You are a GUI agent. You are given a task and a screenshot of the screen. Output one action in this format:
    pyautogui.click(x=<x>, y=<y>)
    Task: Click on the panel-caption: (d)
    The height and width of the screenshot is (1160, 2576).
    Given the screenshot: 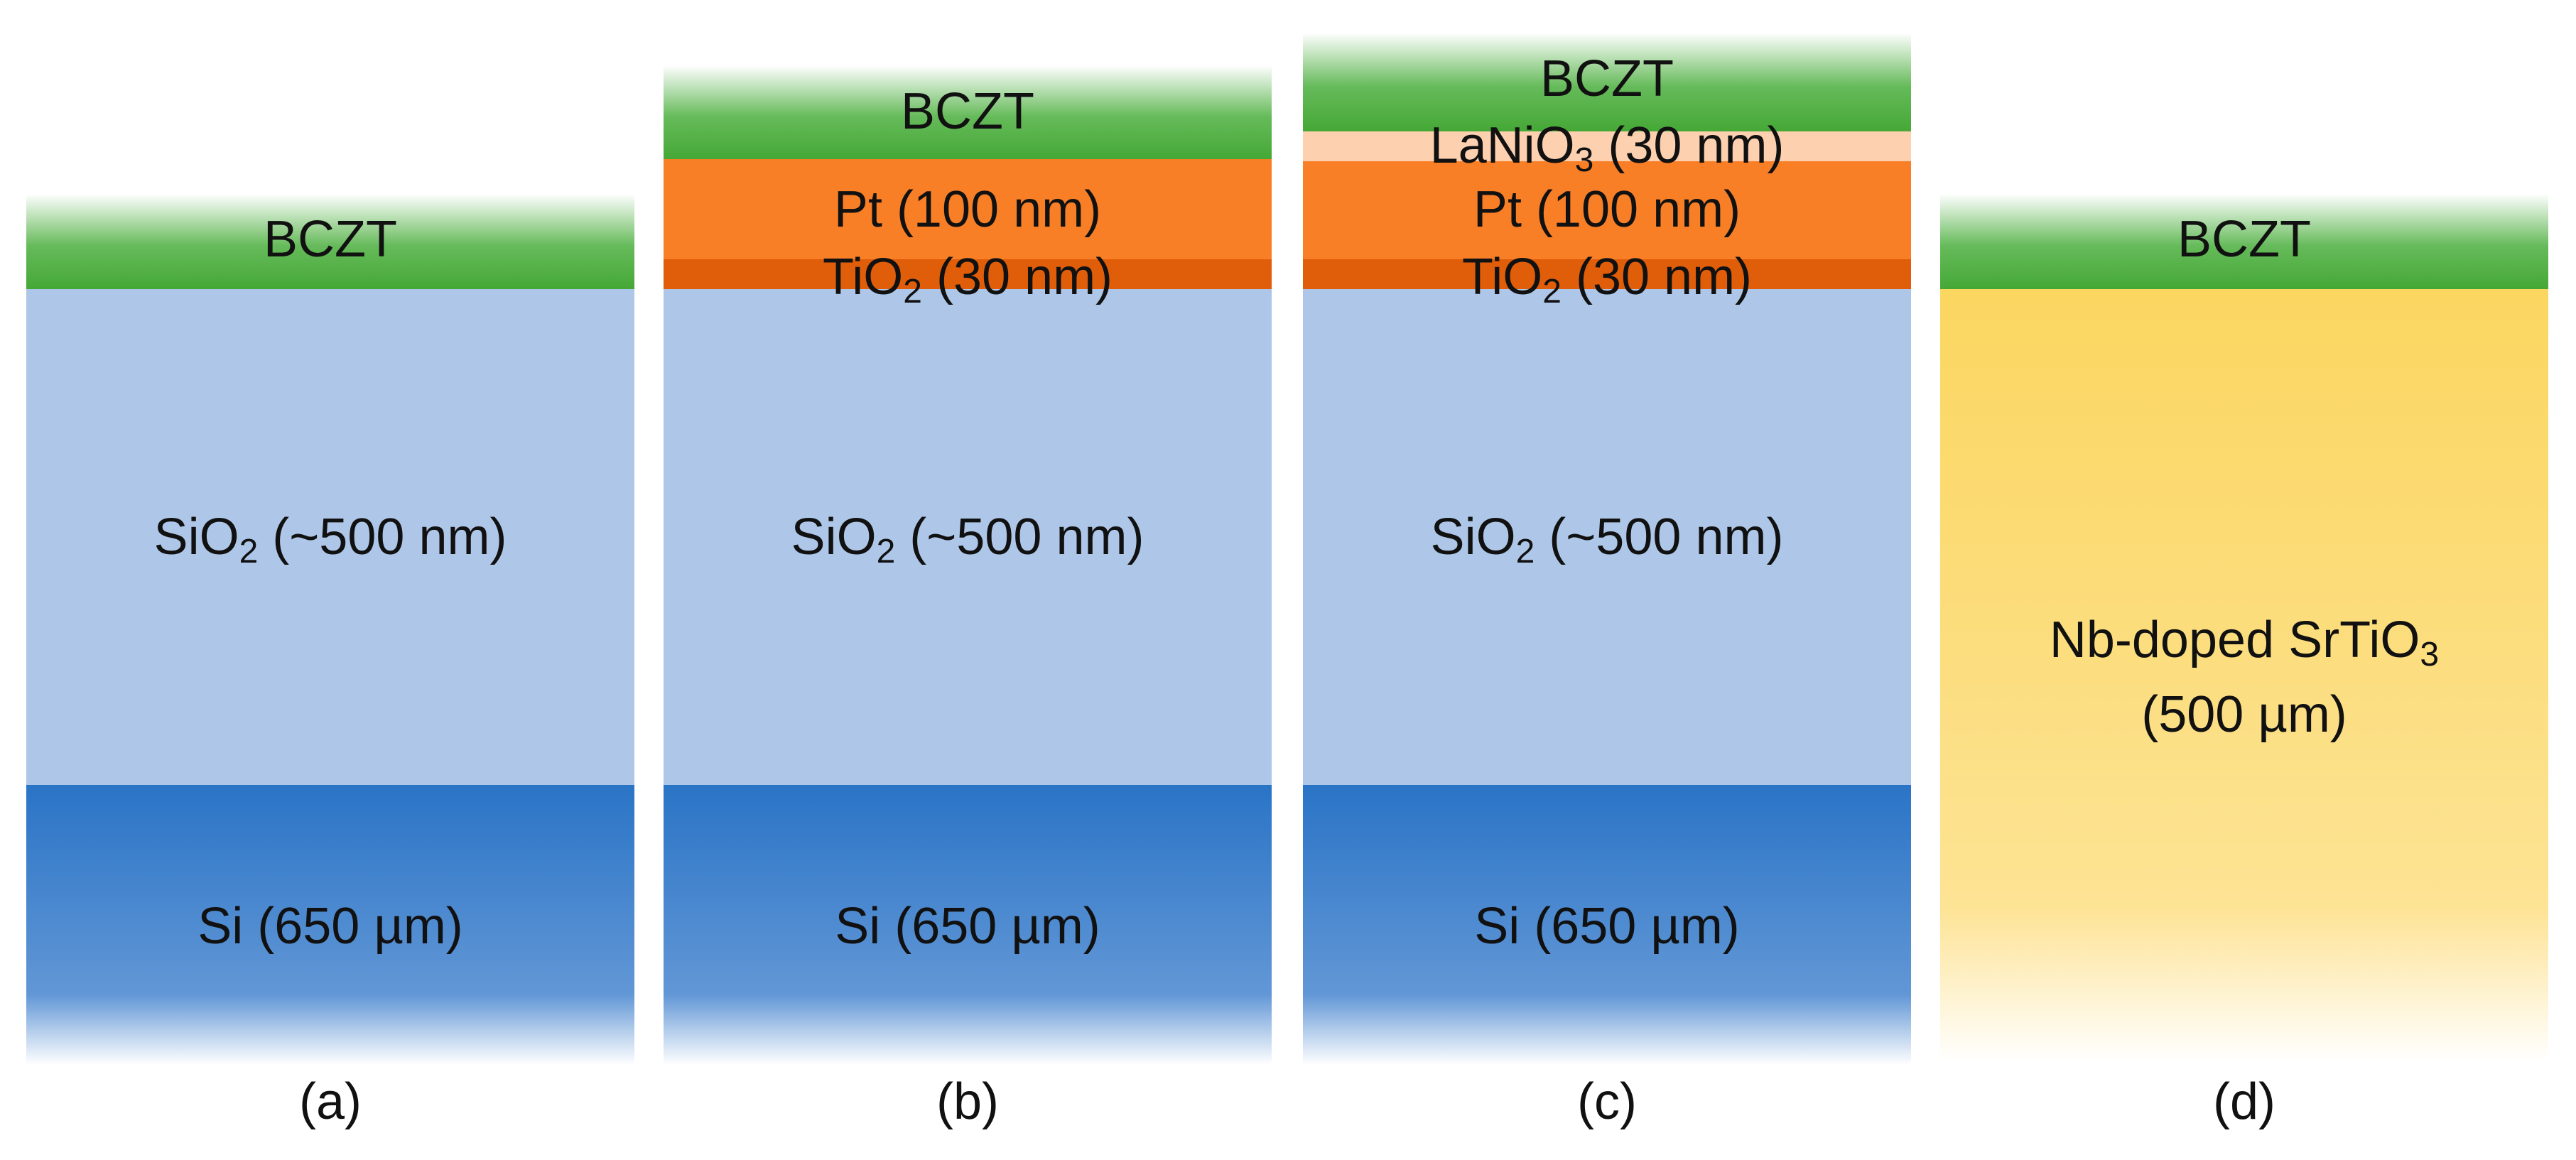 What is the action you would take?
    pyautogui.click(x=2244, y=1101)
    